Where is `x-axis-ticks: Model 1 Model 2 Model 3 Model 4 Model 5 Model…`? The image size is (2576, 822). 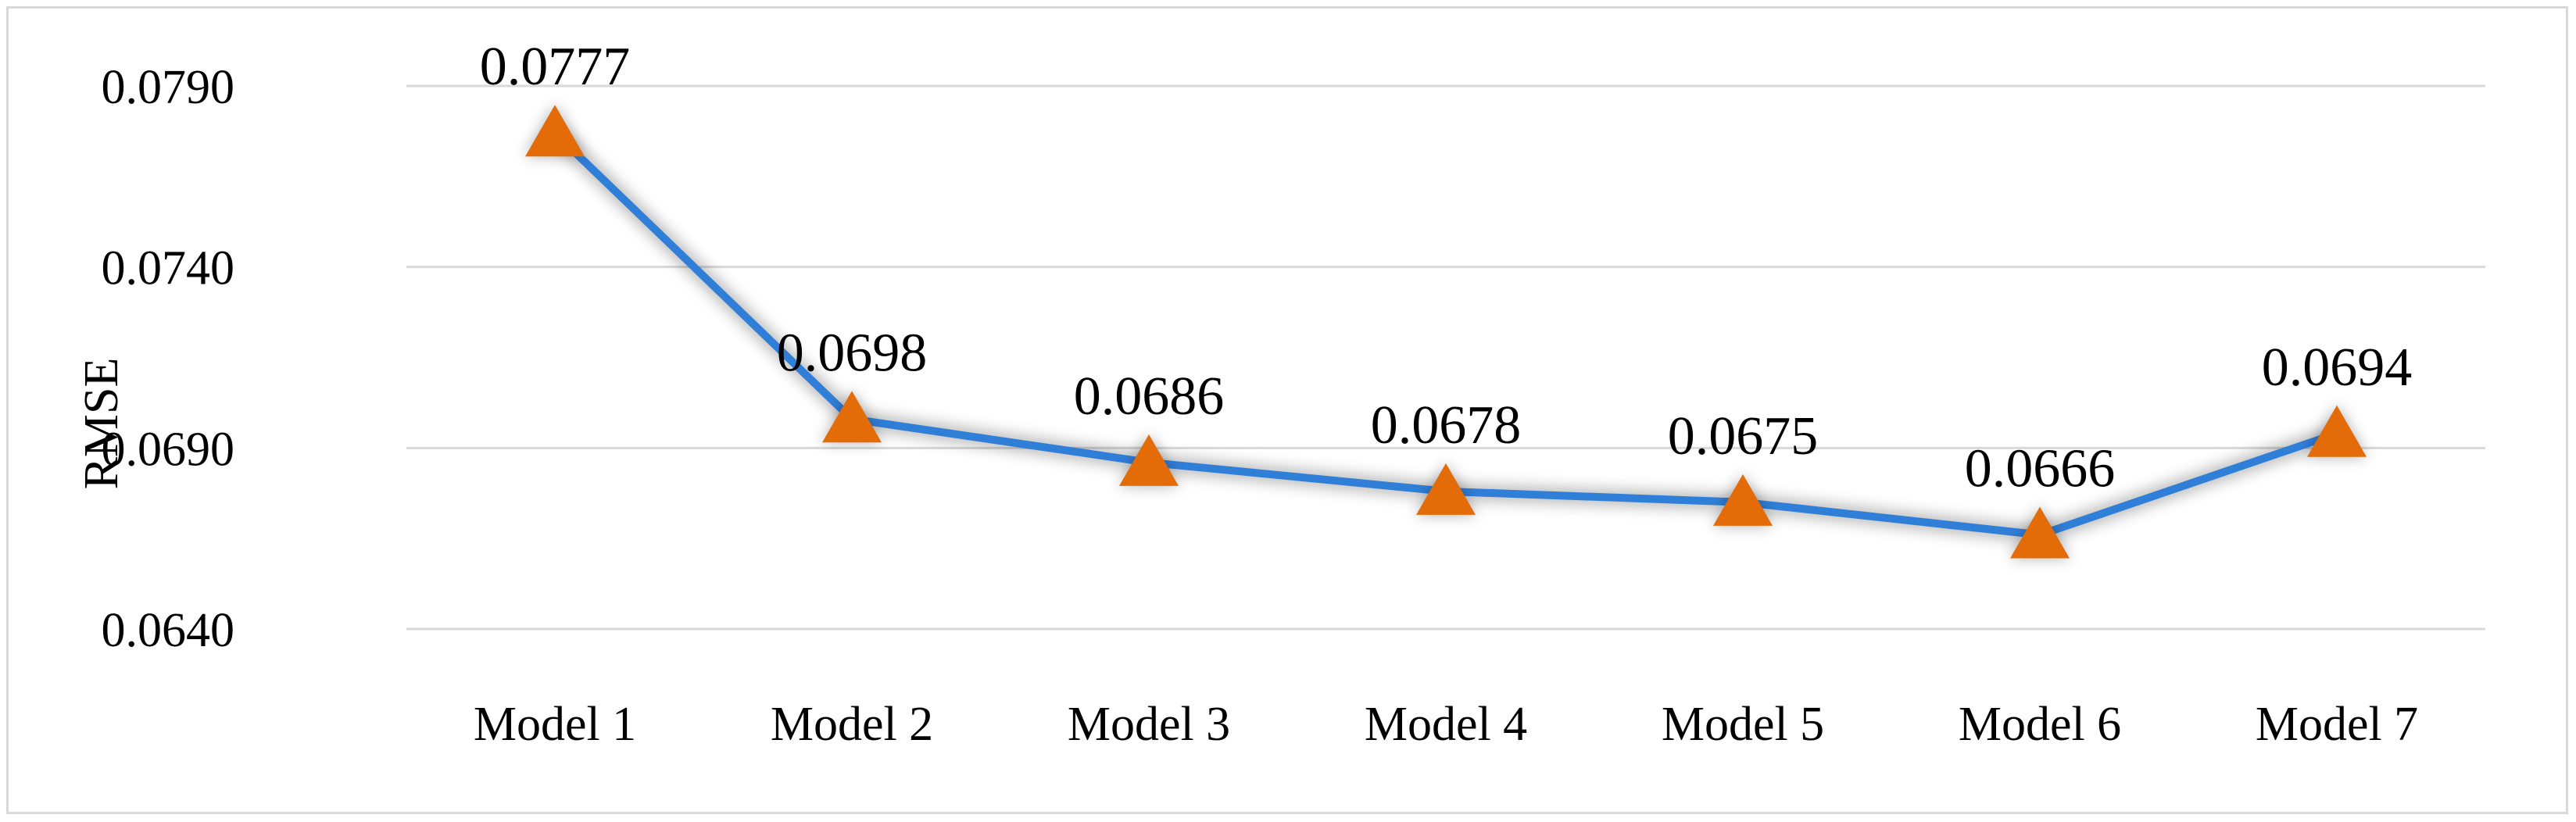
x-axis-ticks: Model 1 Model 2 Model 3 Model 4 Model 5 Model… is located at coordinates (1446, 724).